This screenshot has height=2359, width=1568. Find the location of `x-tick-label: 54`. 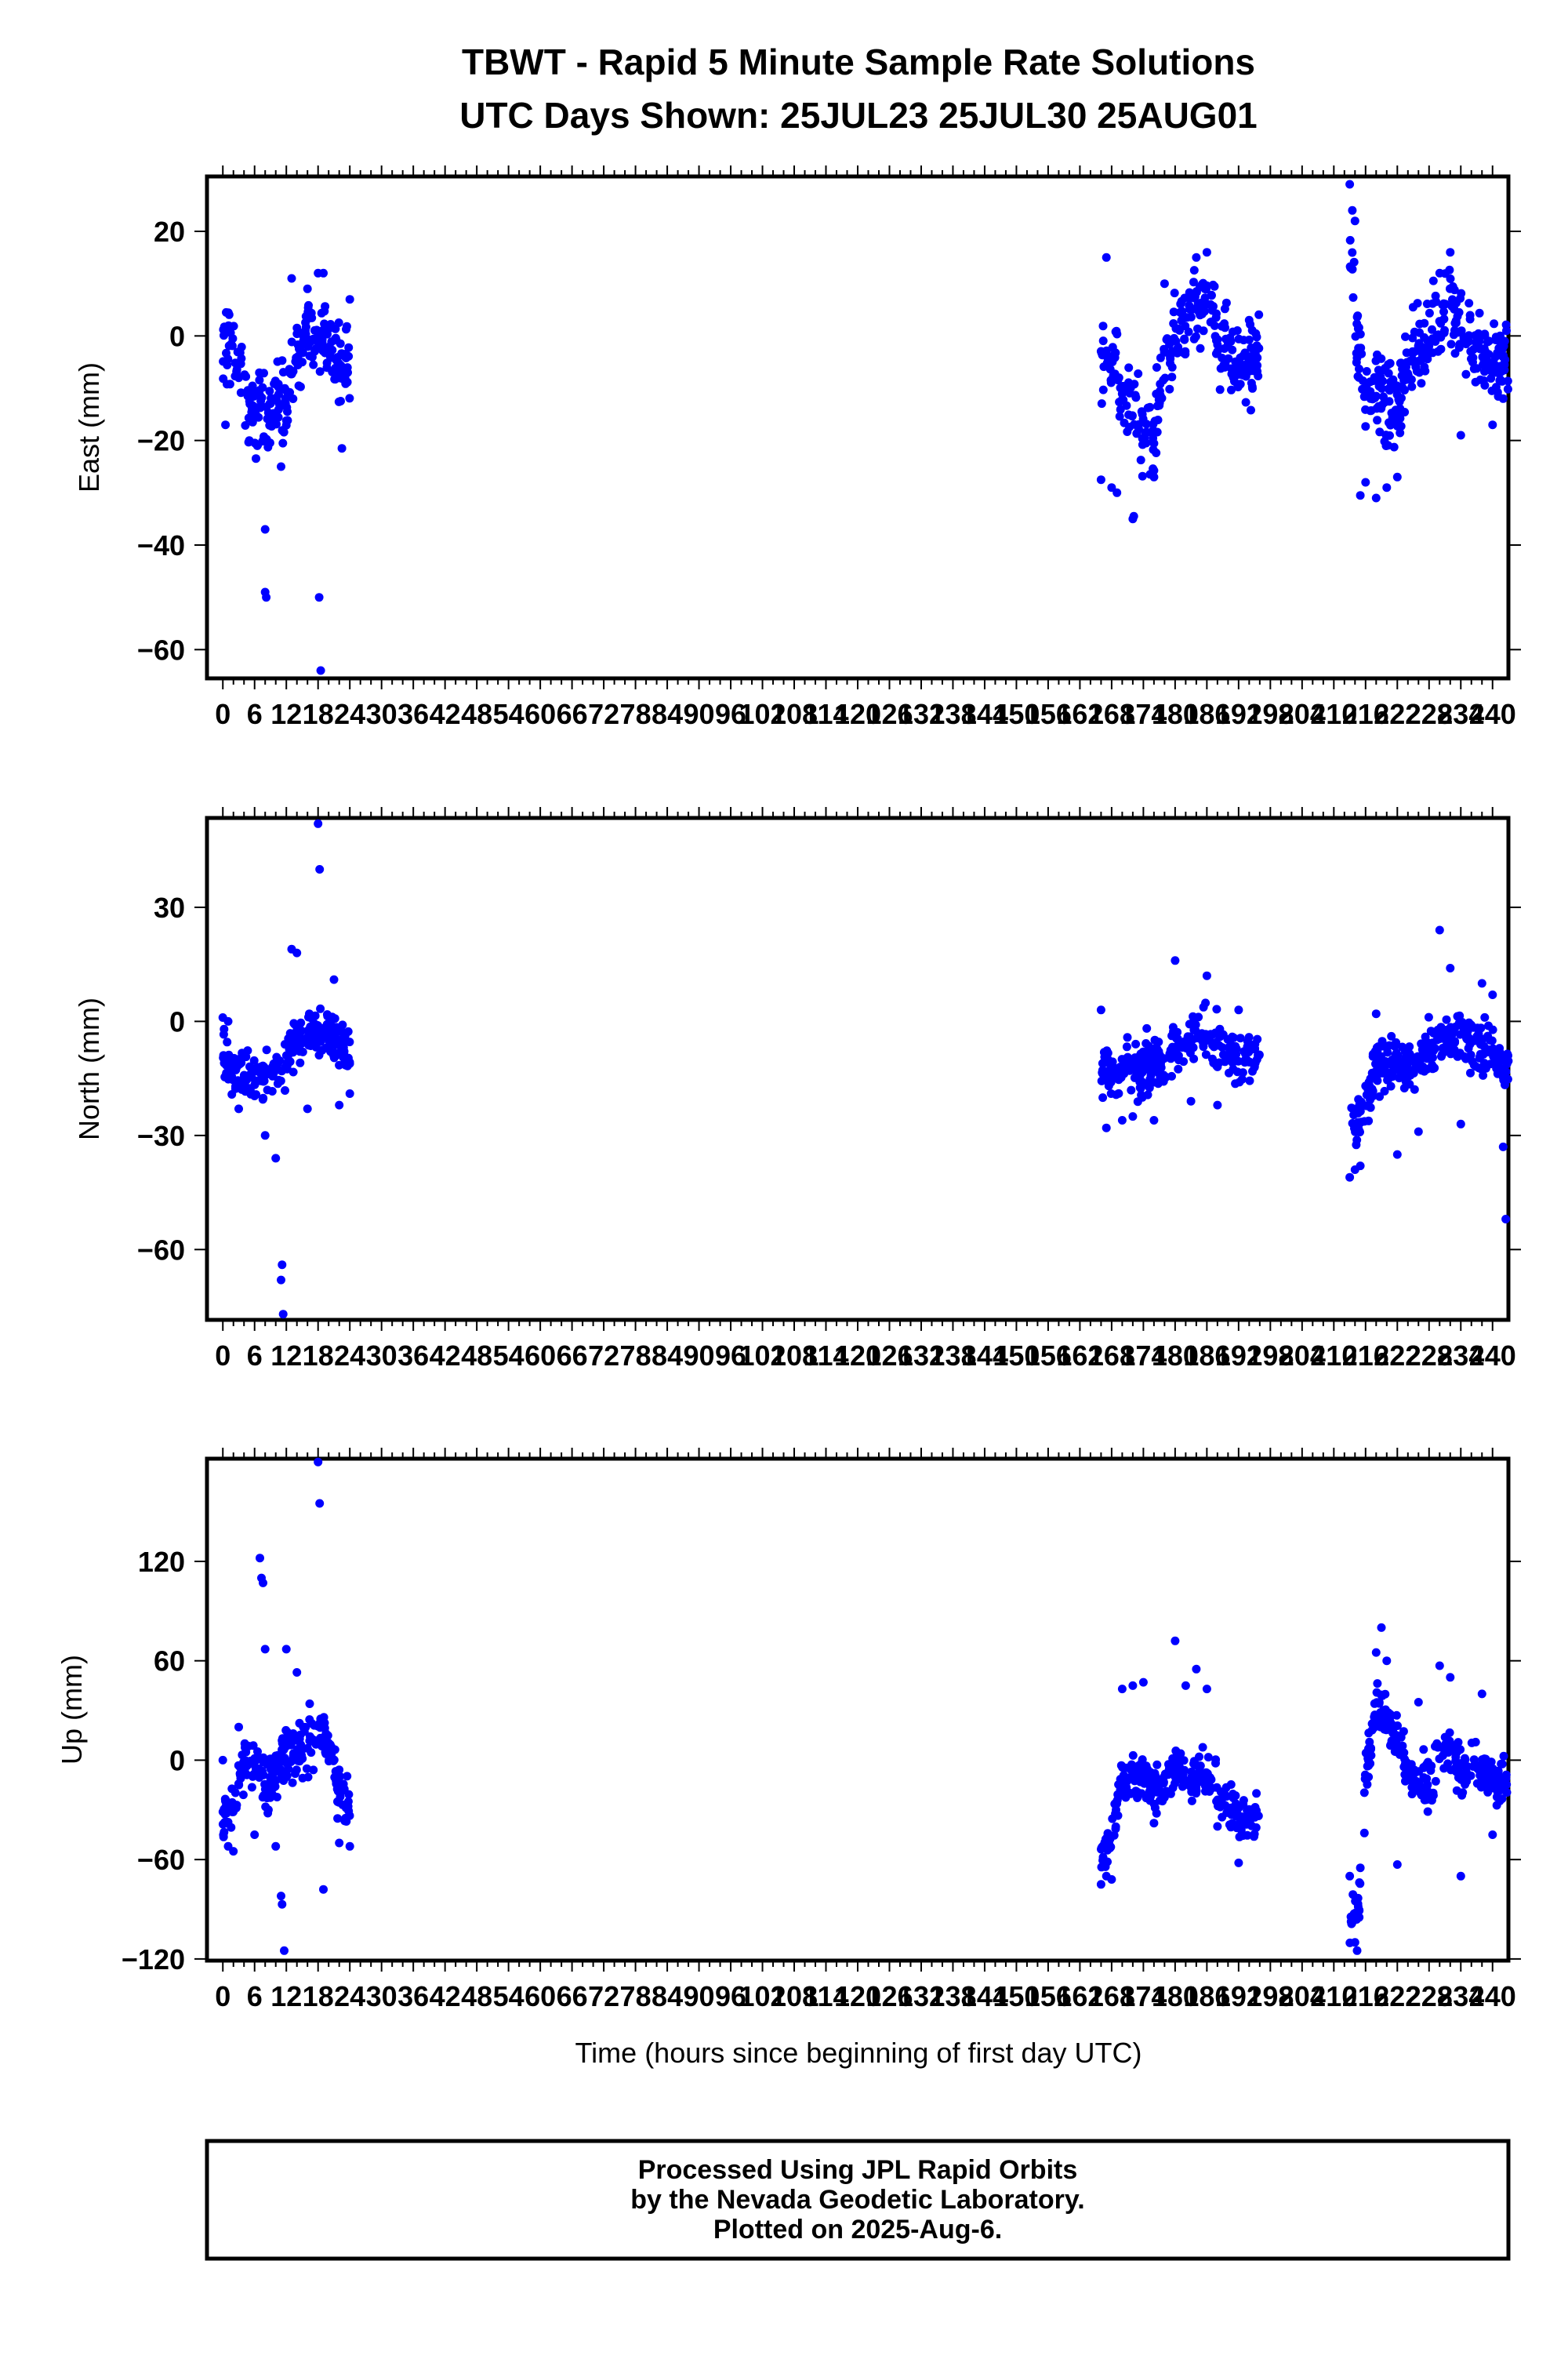

x-tick-label: 54 is located at coordinates (509, 714).